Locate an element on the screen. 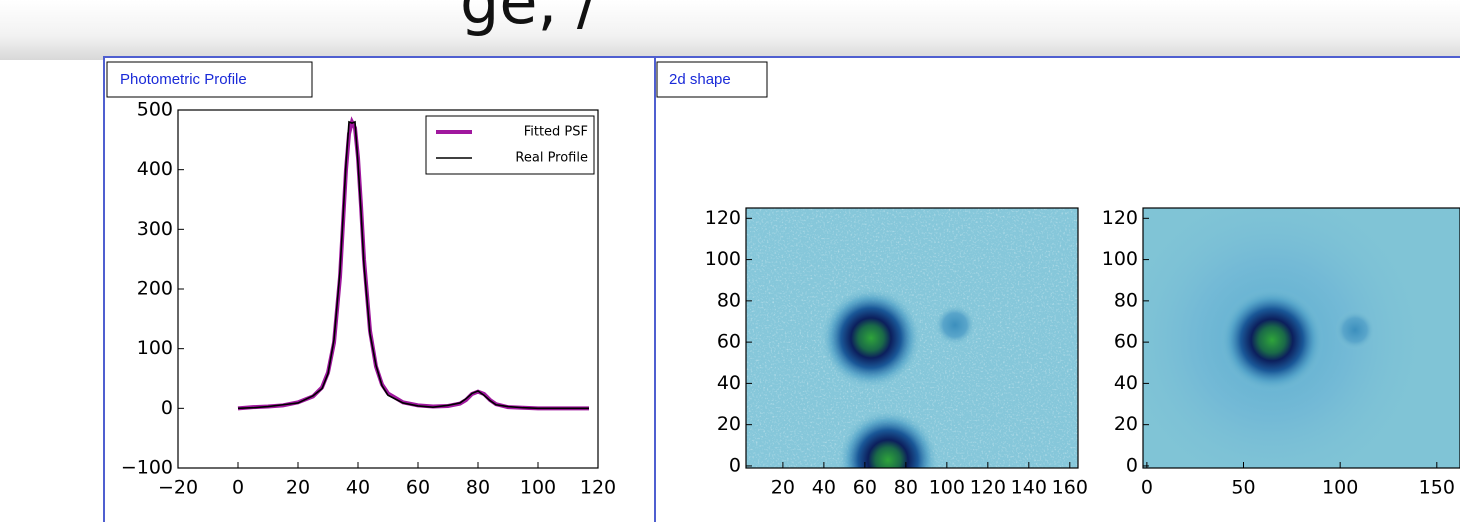 Image resolution: width=1460 pixels, height=522 pixels. line-series is located at coordinates (413, 265).